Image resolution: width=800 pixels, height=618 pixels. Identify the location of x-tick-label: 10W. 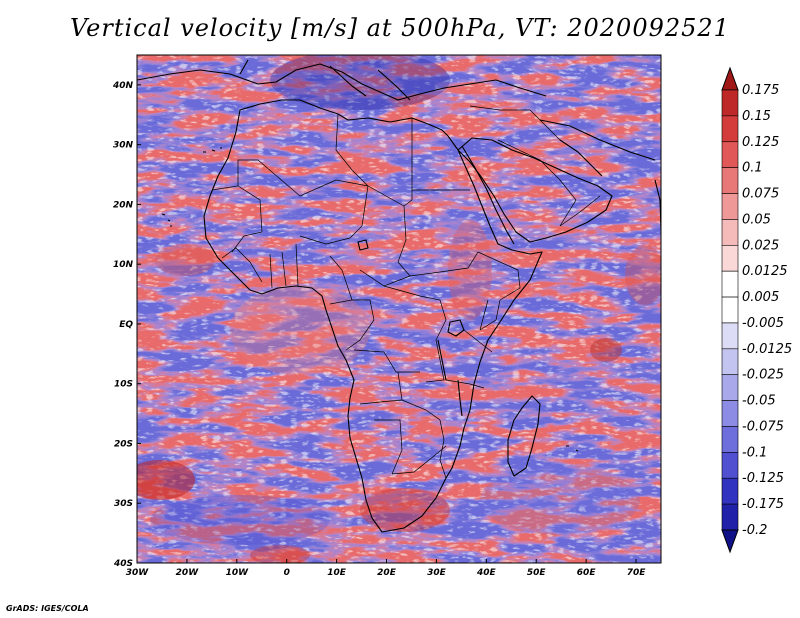
(238, 573).